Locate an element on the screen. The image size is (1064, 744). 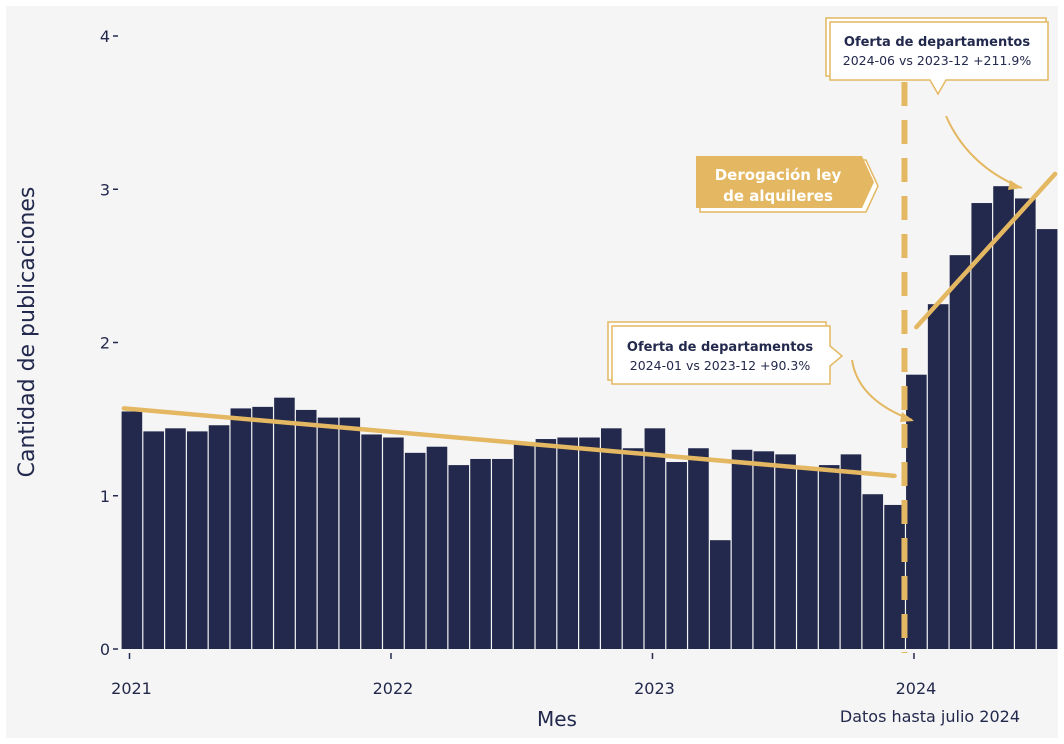
x-tick-label-2023: 2023 is located at coordinates (654, 688).